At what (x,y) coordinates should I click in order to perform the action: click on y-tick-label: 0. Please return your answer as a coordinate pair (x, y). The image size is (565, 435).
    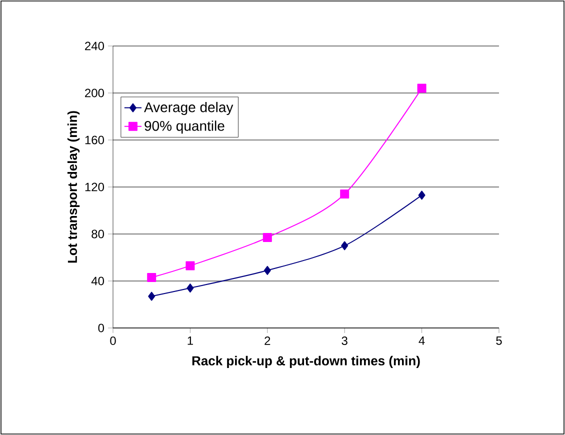
    Looking at the image, I should click on (101, 328).